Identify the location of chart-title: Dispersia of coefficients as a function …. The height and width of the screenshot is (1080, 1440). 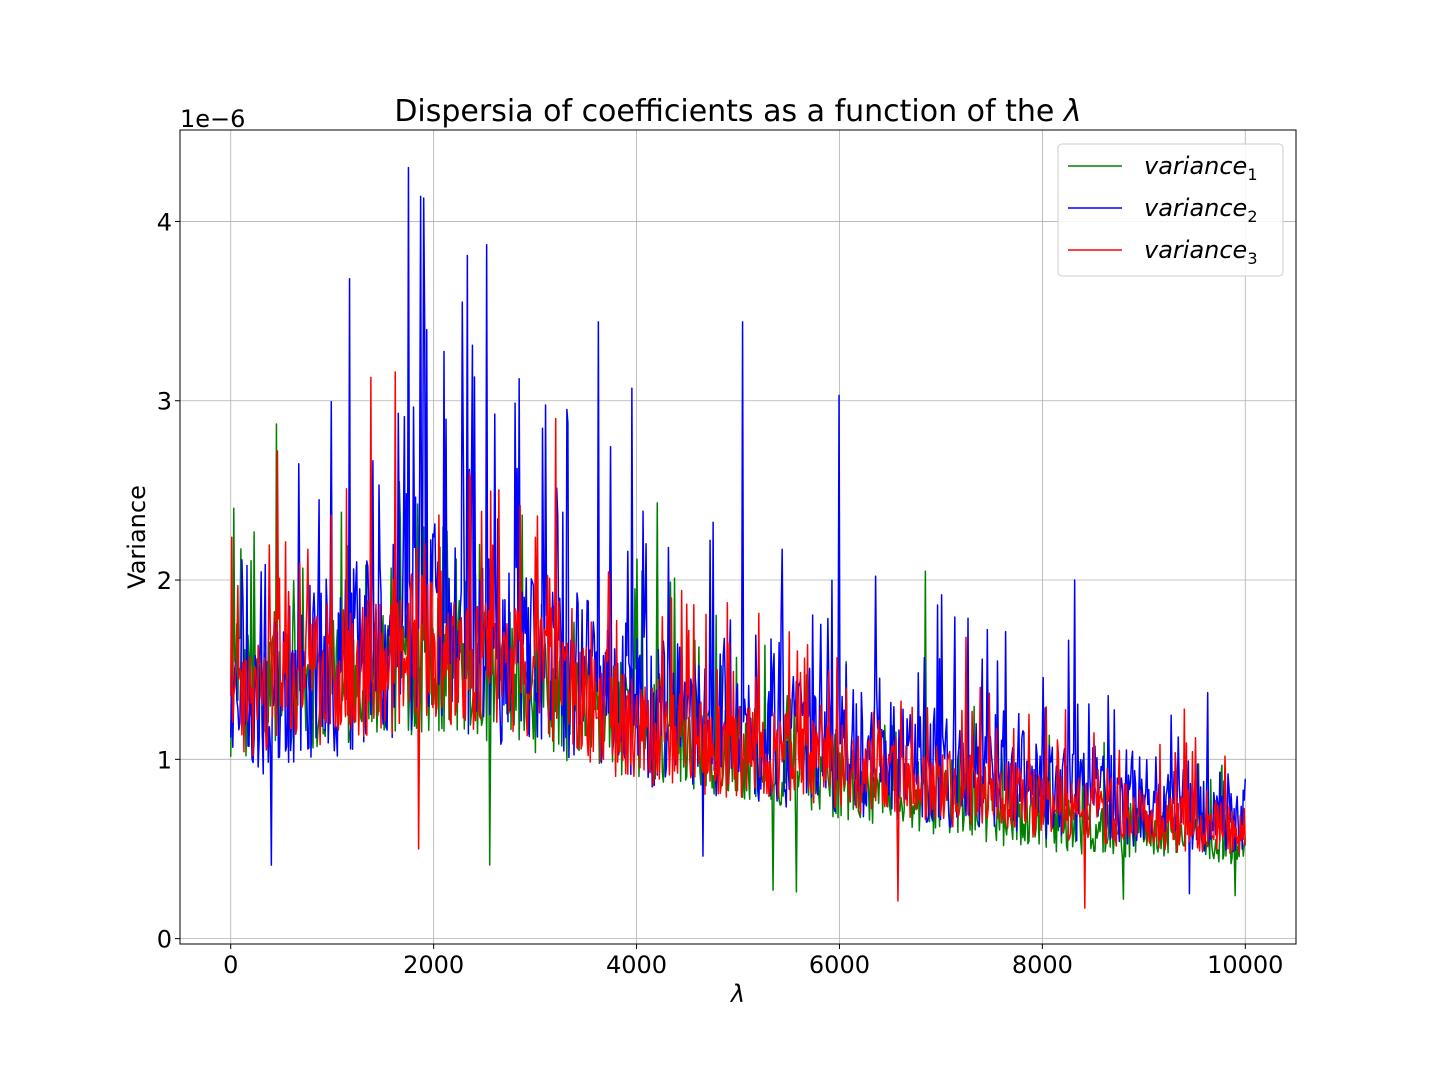
(737, 111).